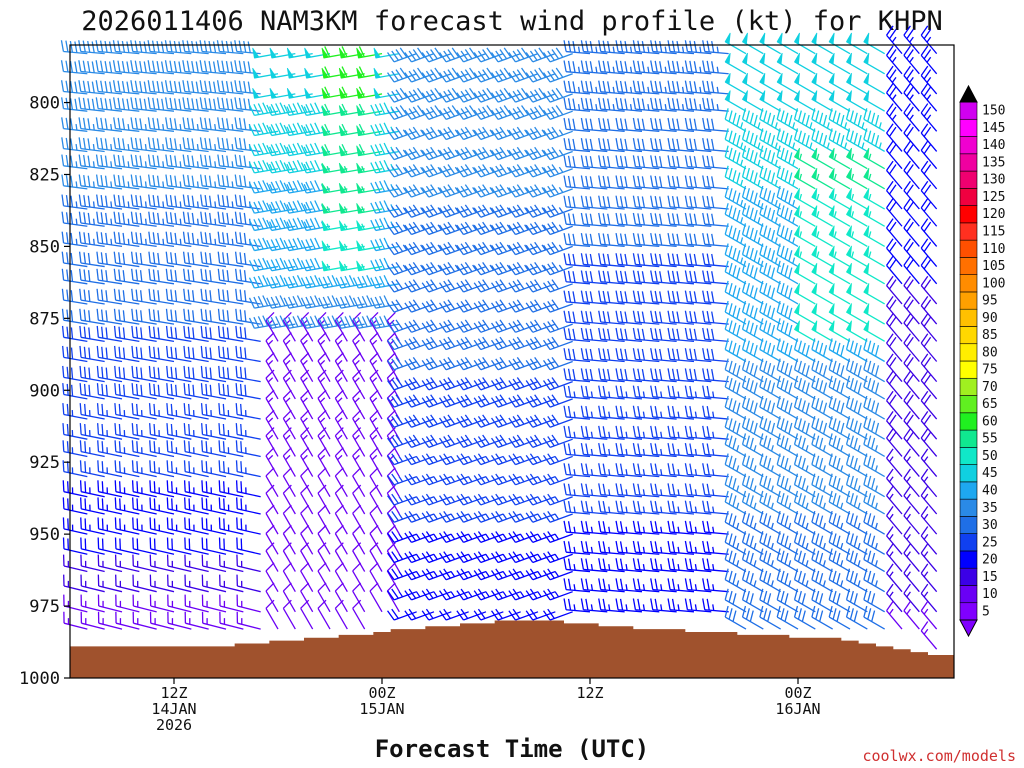  What do you see at coordinates (990, 542) in the screenshot?
I see `colorbar-label: 25` at bounding box center [990, 542].